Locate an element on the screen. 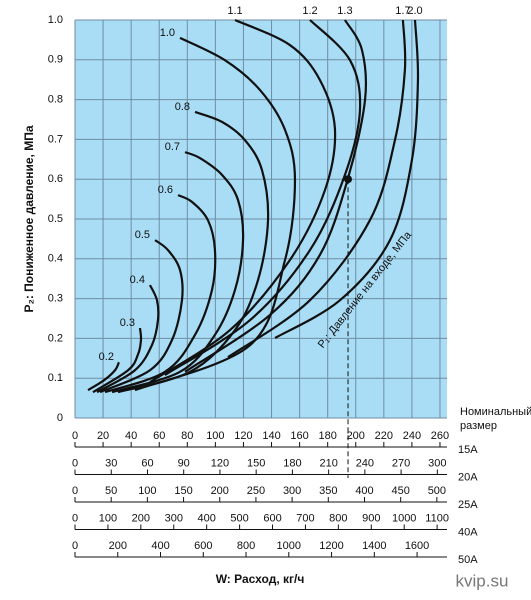  x-axis-label: W: Расход, кг/ч is located at coordinates (260, 579).